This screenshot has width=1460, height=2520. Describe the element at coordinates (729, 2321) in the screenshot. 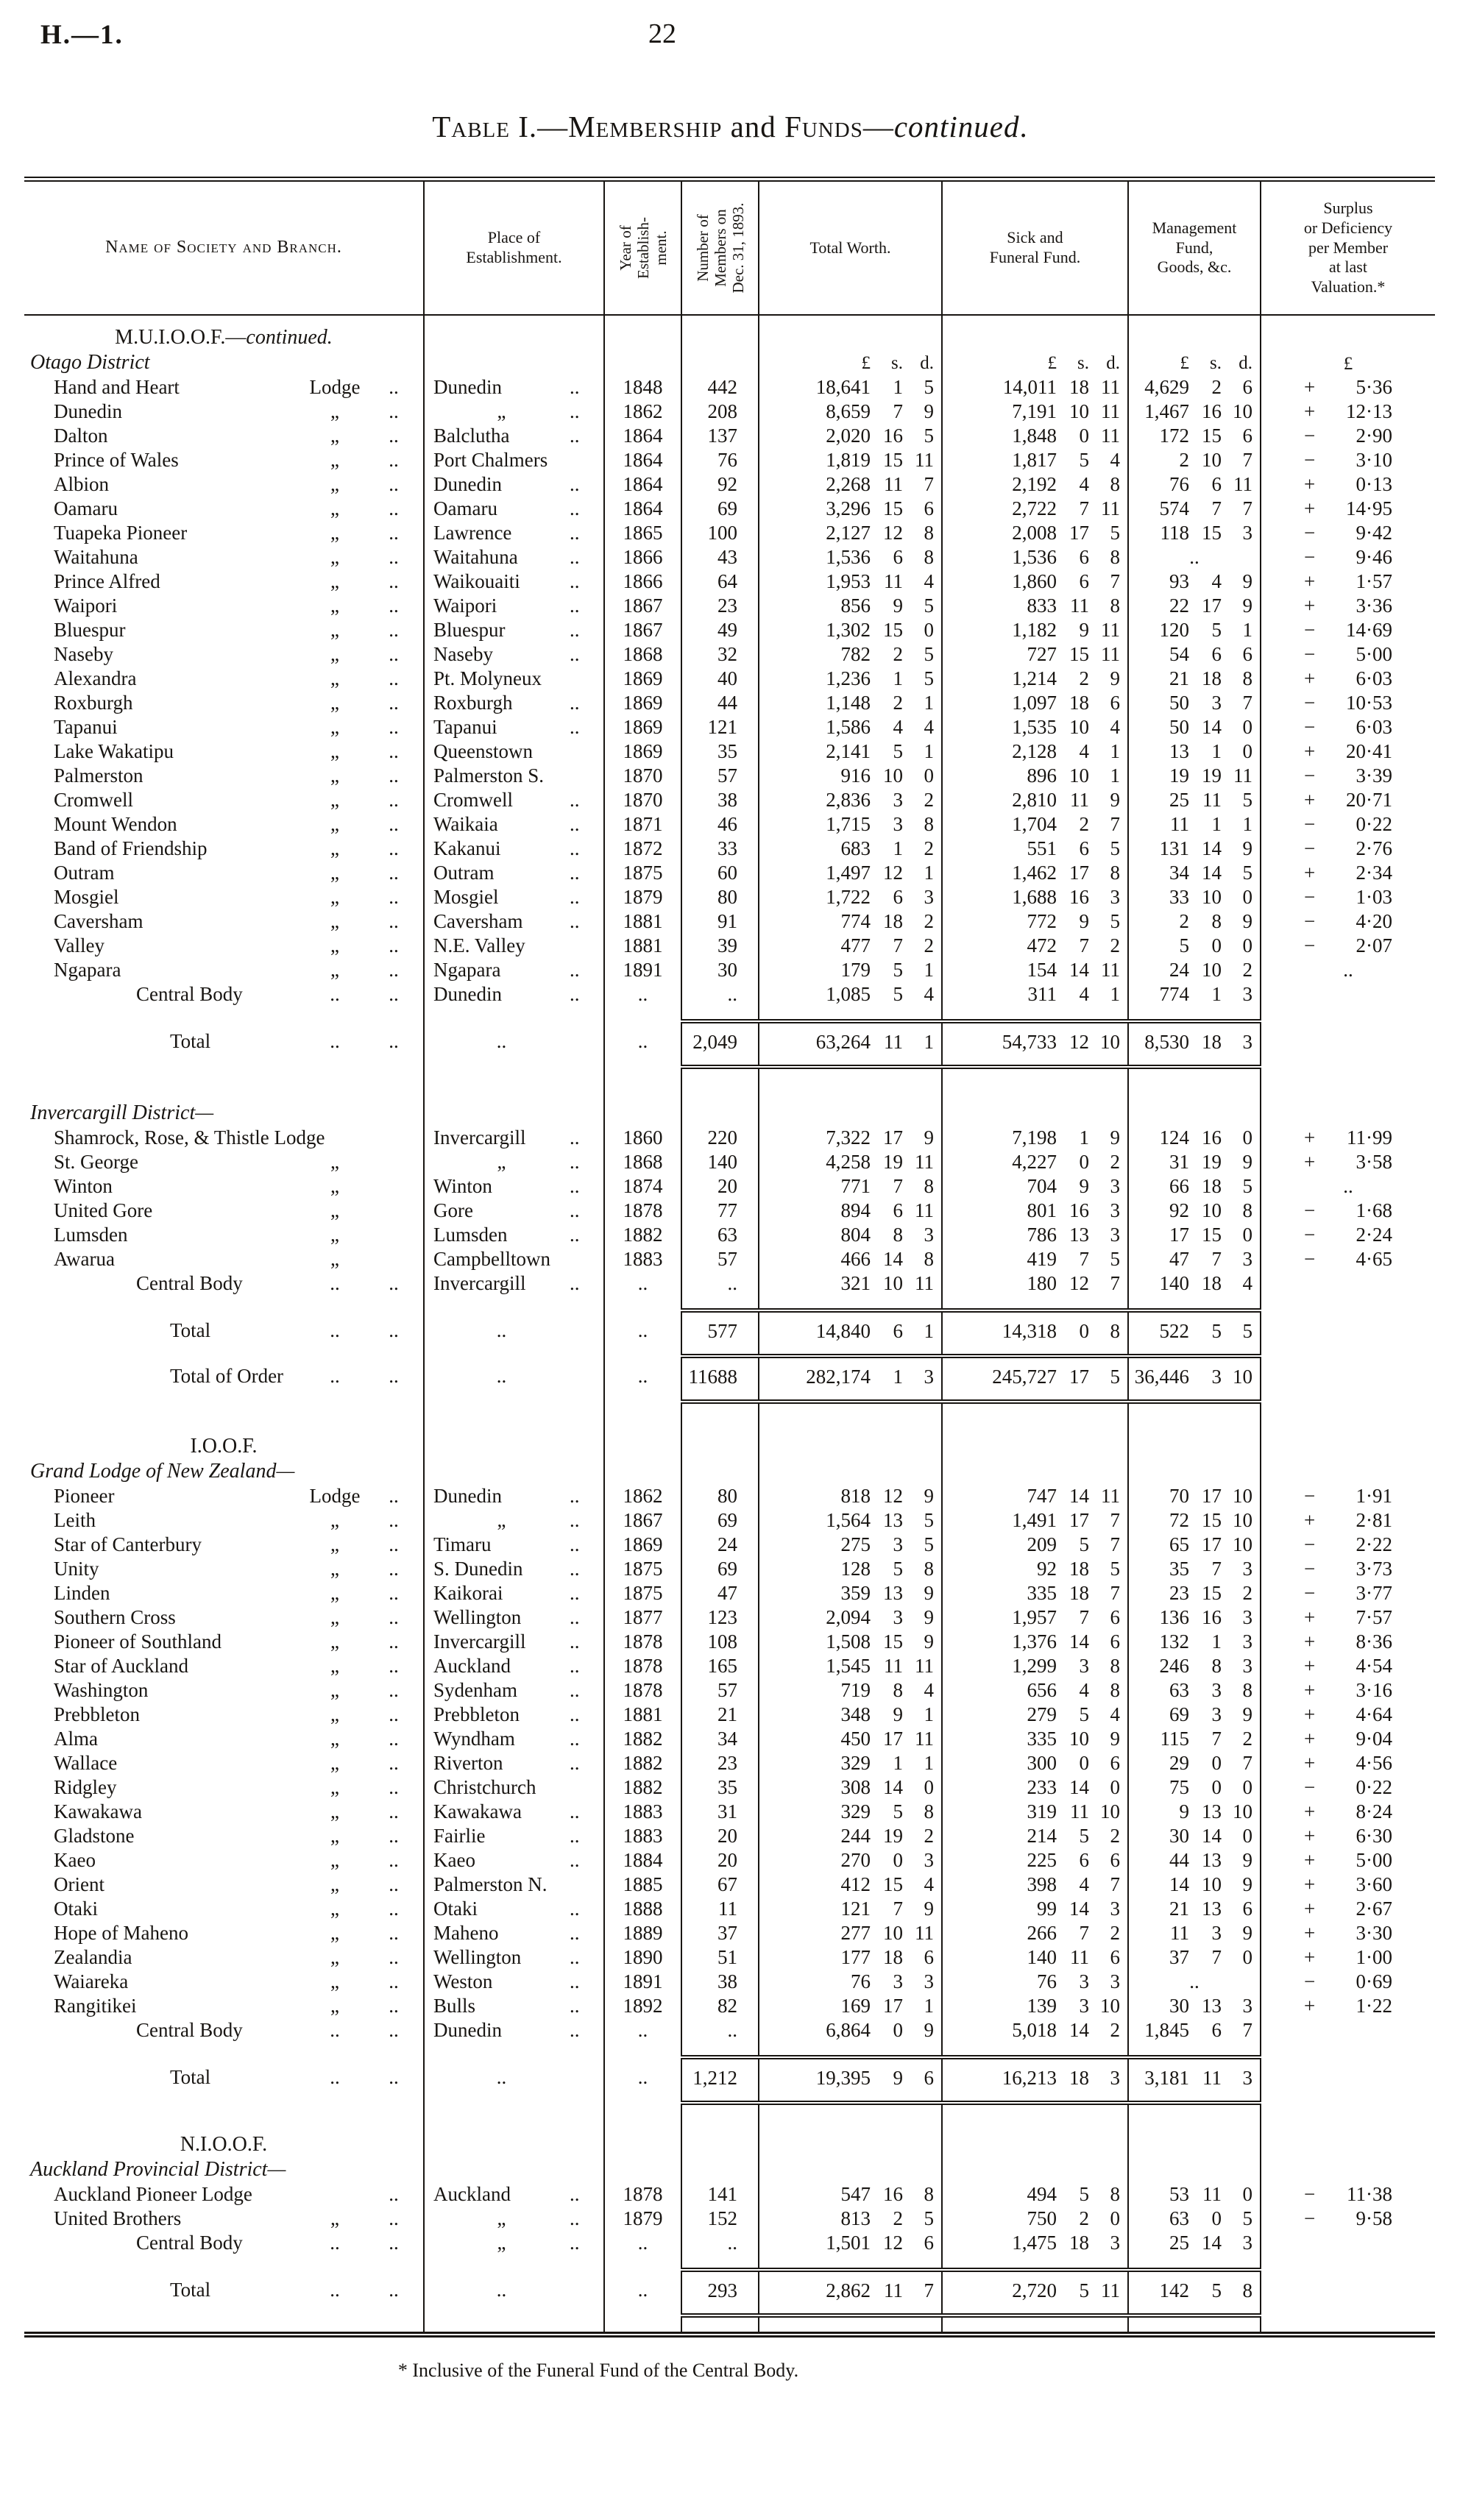

I see `spacer-row` at that location.